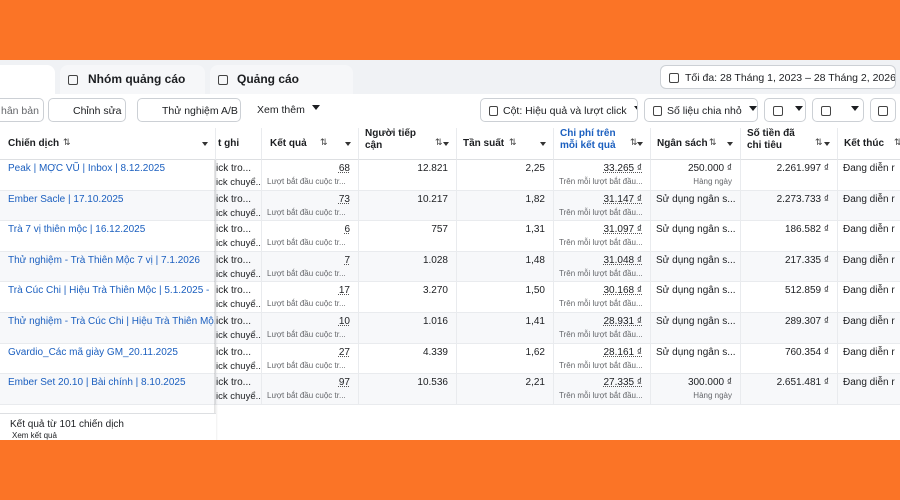 Image resolution: width=900 pixels, height=500 pixels. What do you see at coordinates (34, 435) in the screenshot?
I see `view-results-link: Xem kết quả` at bounding box center [34, 435].